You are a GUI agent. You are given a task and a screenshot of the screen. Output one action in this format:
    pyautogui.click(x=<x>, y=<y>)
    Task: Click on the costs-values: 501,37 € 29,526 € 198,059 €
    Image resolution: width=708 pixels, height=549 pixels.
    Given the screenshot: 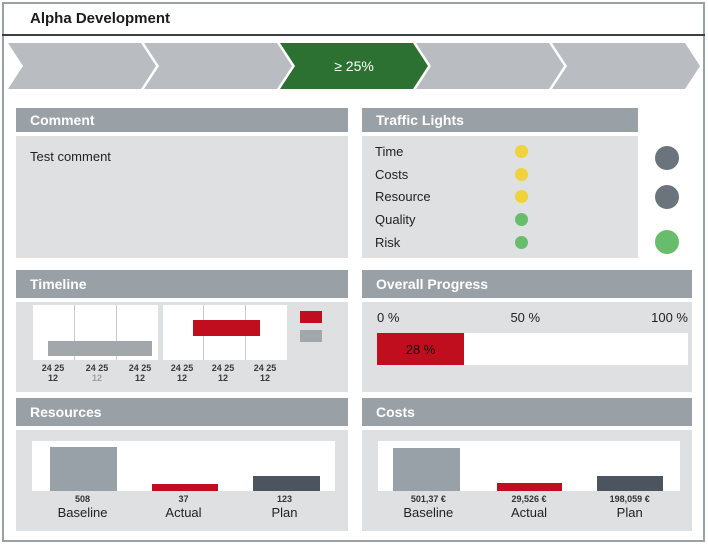 What is the action you would take?
    pyautogui.click(x=529, y=499)
    